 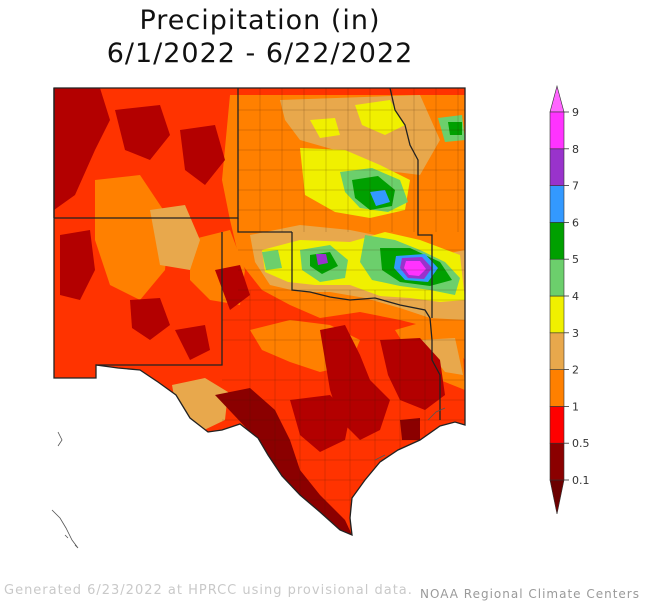 What do you see at coordinates (575, 186) in the screenshot?
I see `legend-tick-label: 7` at bounding box center [575, 186].